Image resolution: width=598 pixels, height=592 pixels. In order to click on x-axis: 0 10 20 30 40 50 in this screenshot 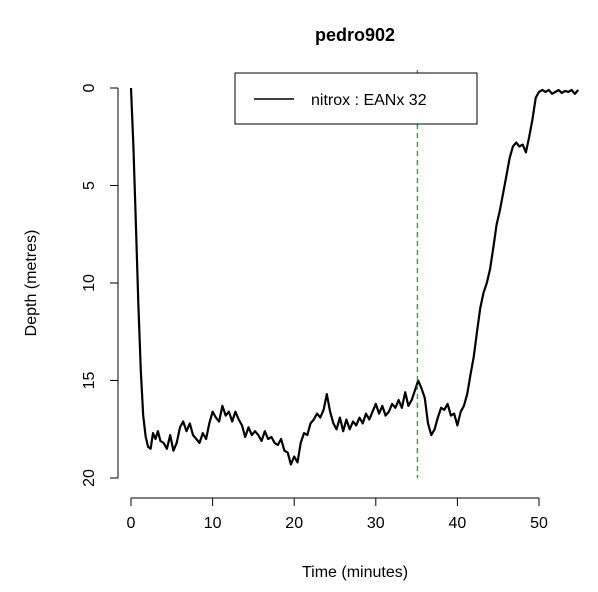, I will do `click(337, 514)`.